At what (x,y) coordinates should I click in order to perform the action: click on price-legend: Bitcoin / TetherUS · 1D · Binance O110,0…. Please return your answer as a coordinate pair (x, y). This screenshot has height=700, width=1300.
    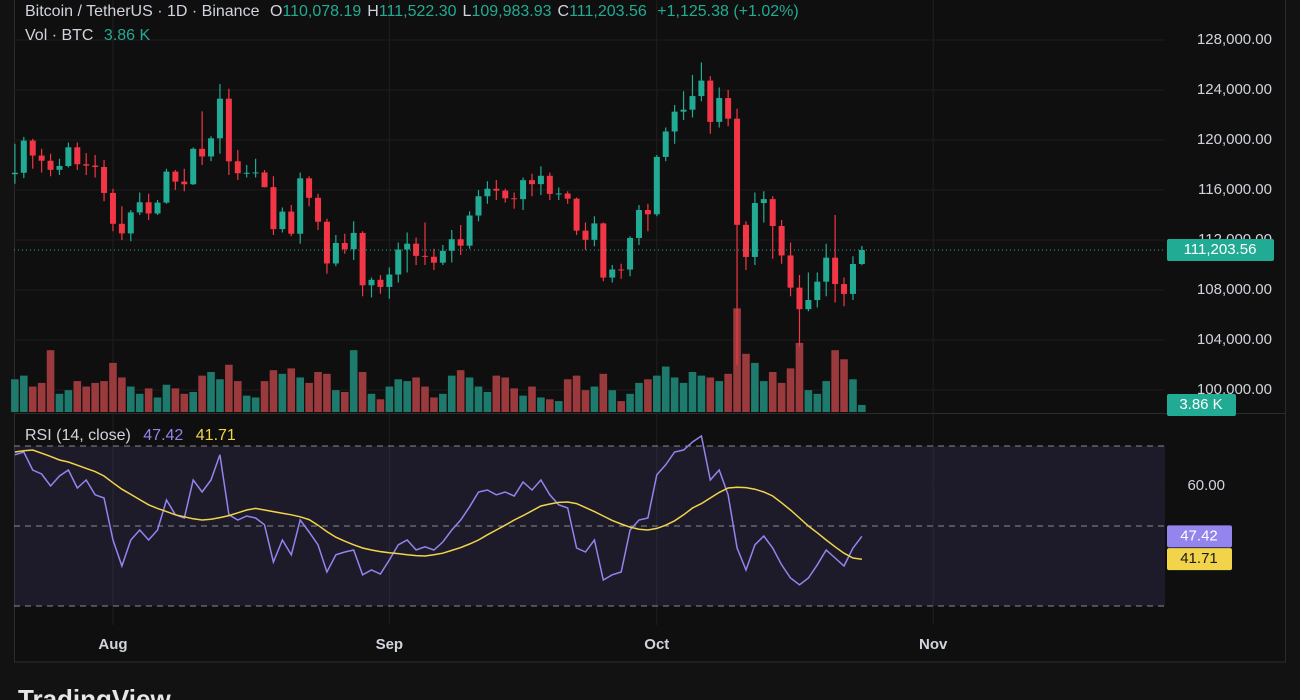
    Looking at the image, I should click on (412, 12).